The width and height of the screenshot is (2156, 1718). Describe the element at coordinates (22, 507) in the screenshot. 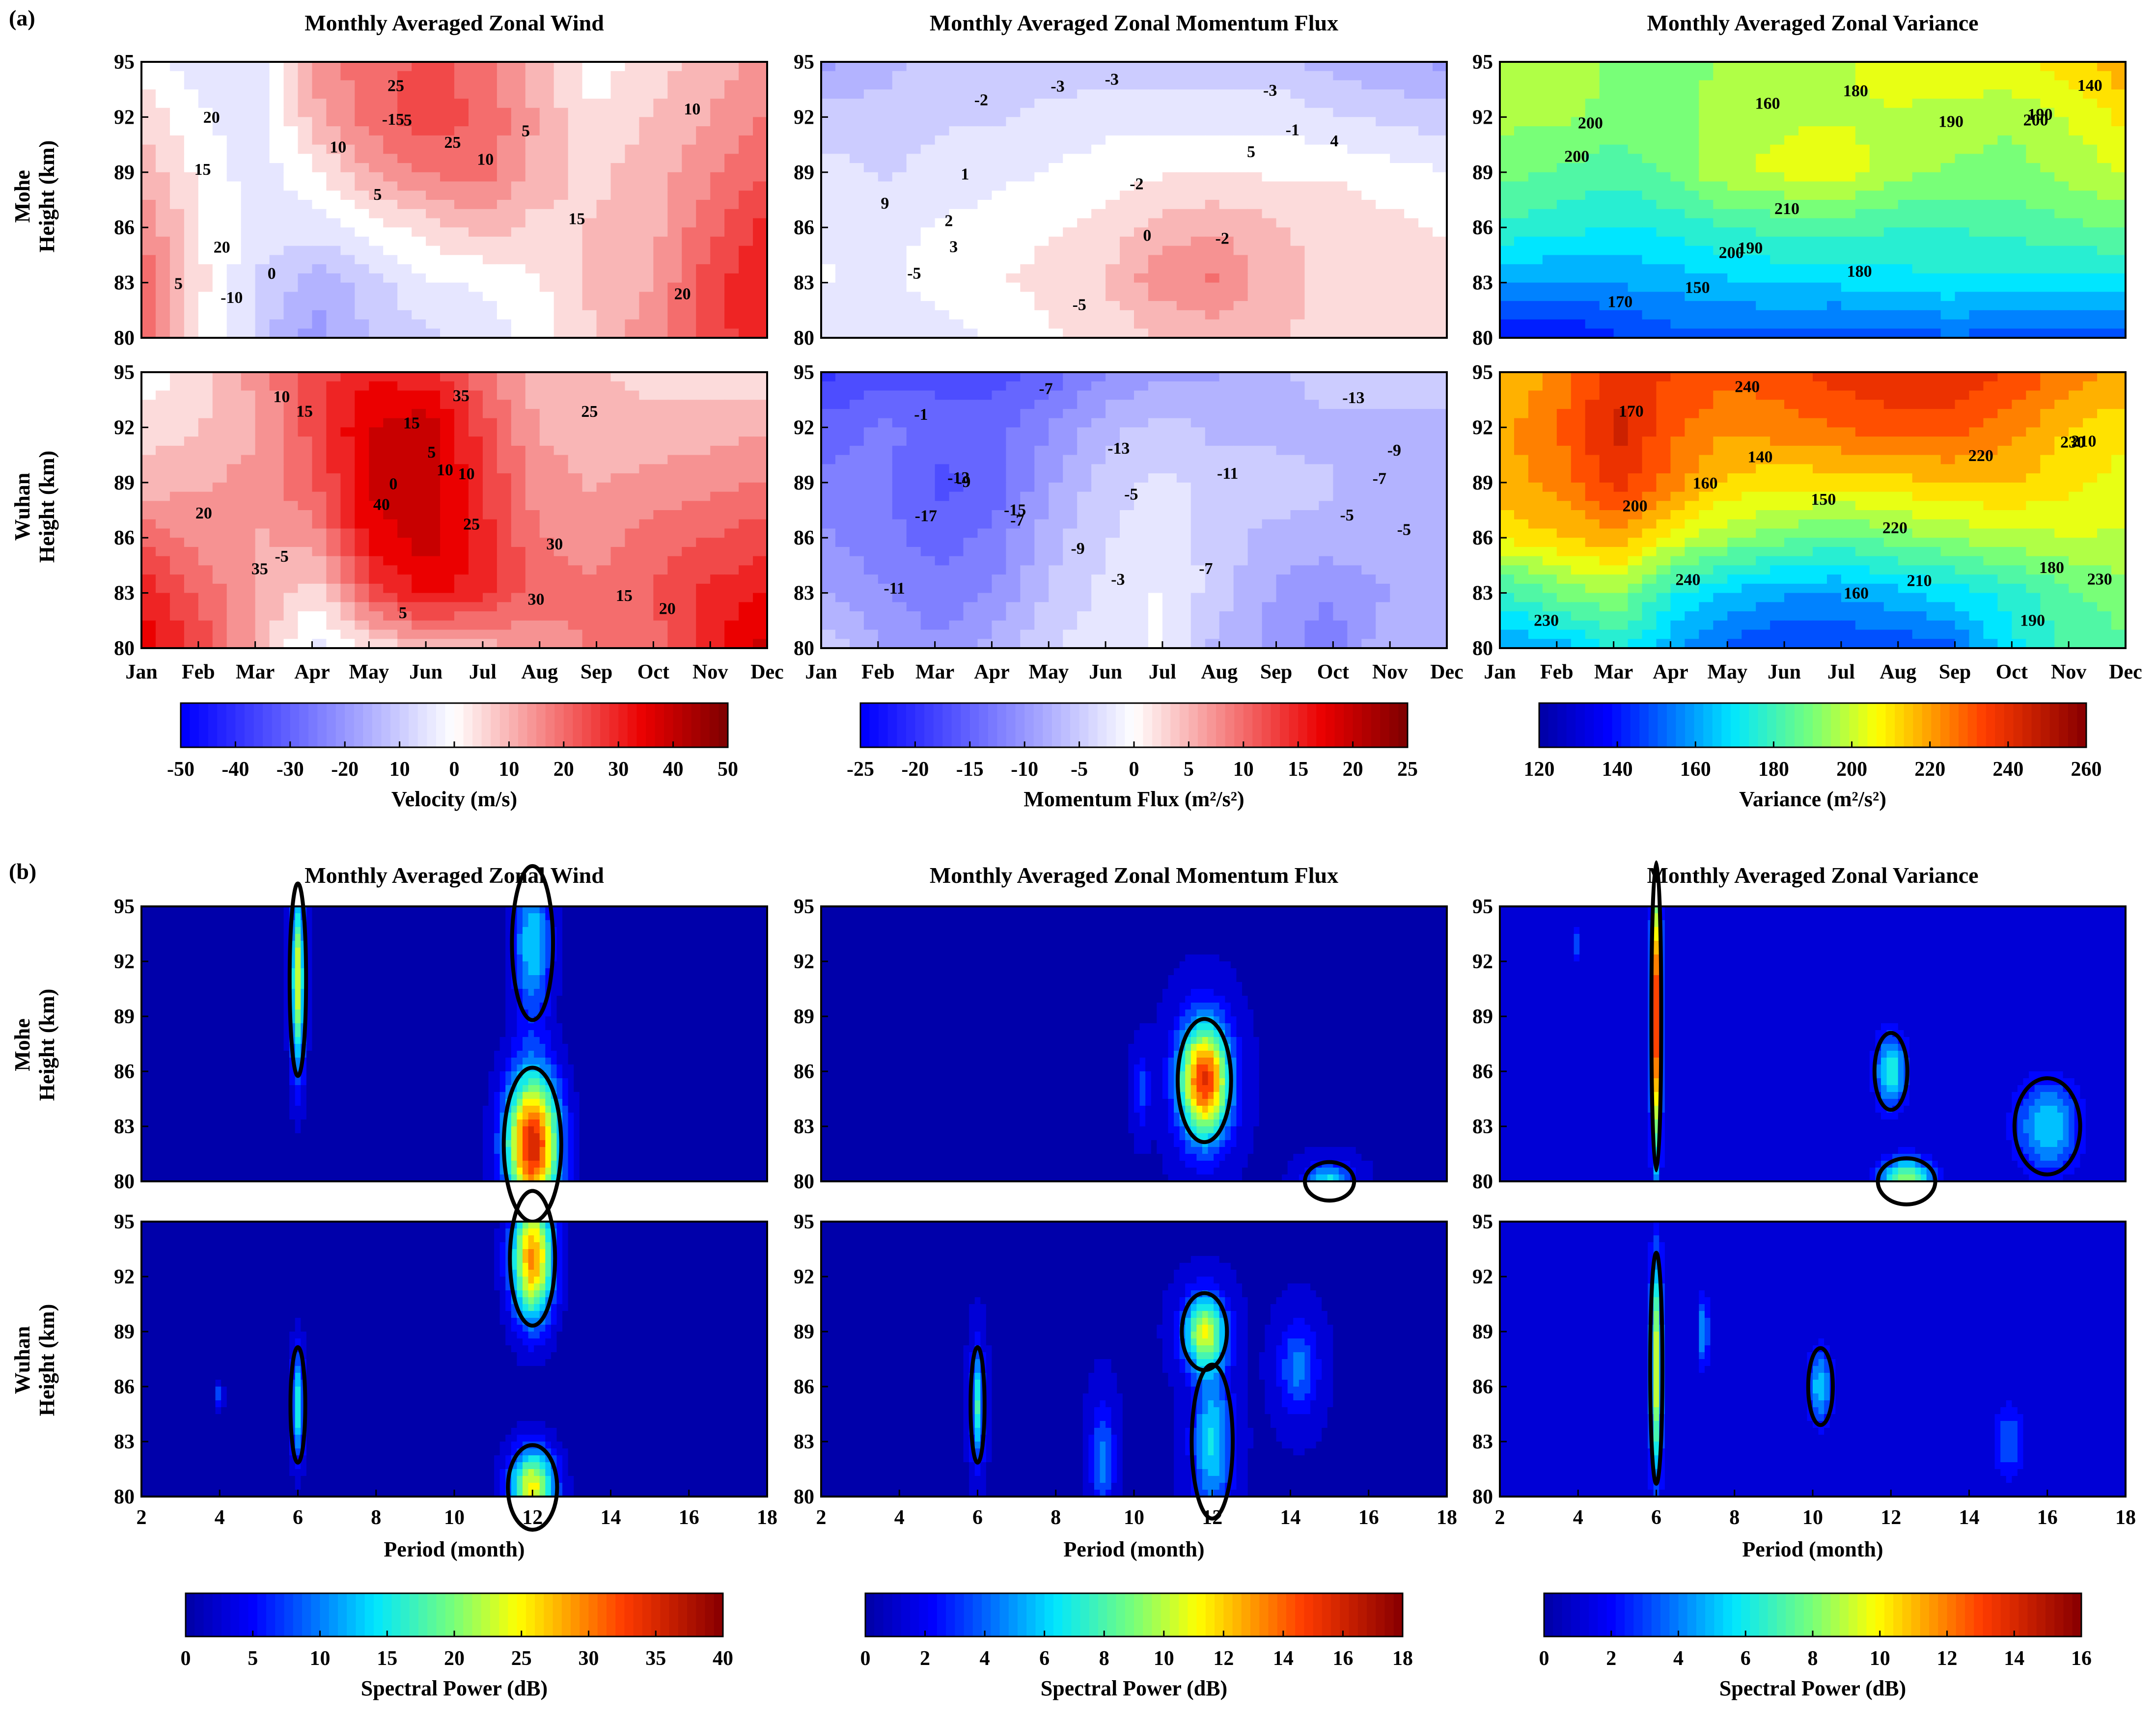

I see `row-label-a-wuhan-station: Wuhan` at that location.